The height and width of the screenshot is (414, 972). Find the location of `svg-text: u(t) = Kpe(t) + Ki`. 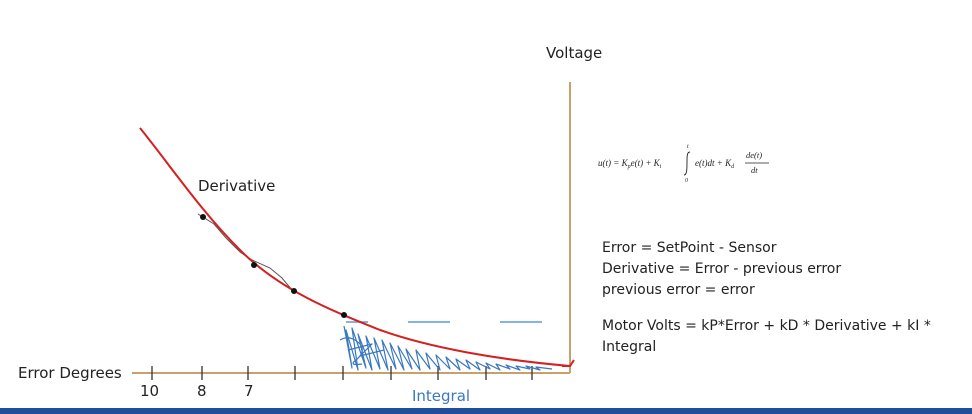

svg-text: u(t) = Kpe(t) + Ki is located at coordinates (630, 164).